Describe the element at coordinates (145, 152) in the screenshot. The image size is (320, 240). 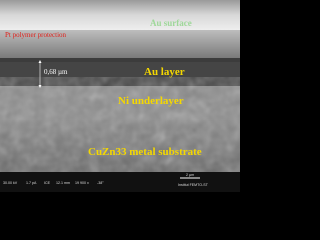
I see `substrate-label: CuZn33 metal substrate` at that location.